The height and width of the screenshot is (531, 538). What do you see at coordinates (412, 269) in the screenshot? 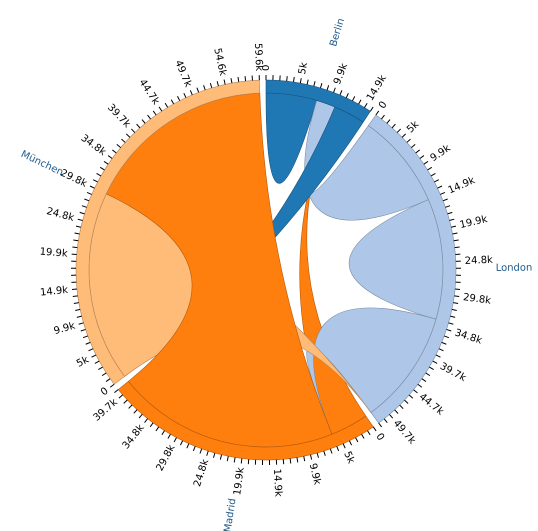
I see `group-arc-london` at bounding box center [412, 269].